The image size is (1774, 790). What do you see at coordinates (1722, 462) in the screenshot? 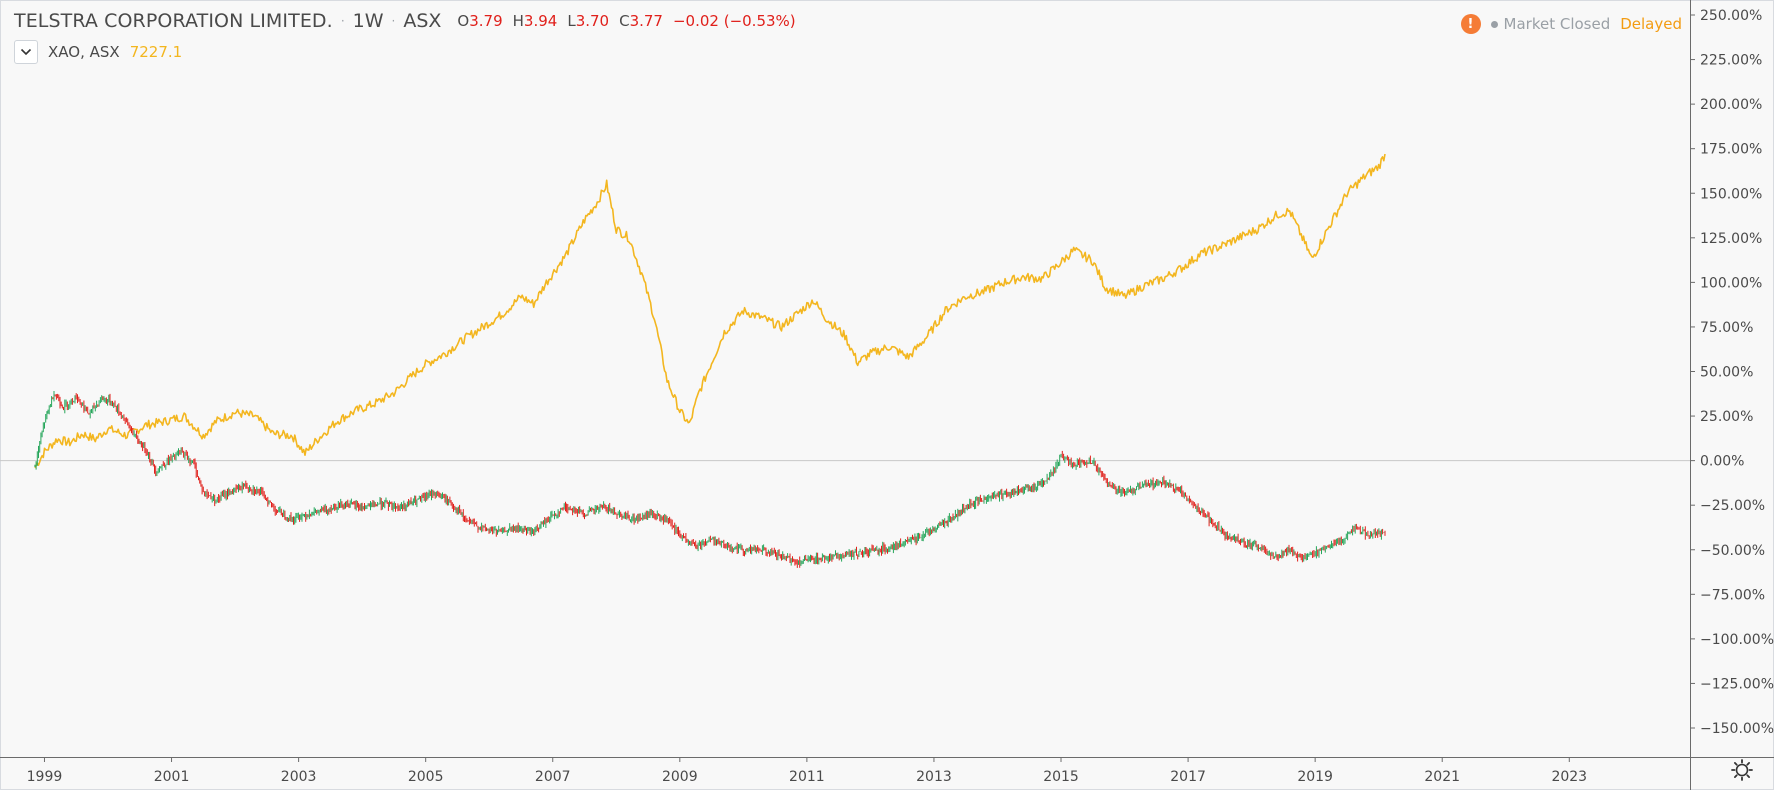
I see `y-tick-label: 0.00%` at bounding box center [1722, 462].